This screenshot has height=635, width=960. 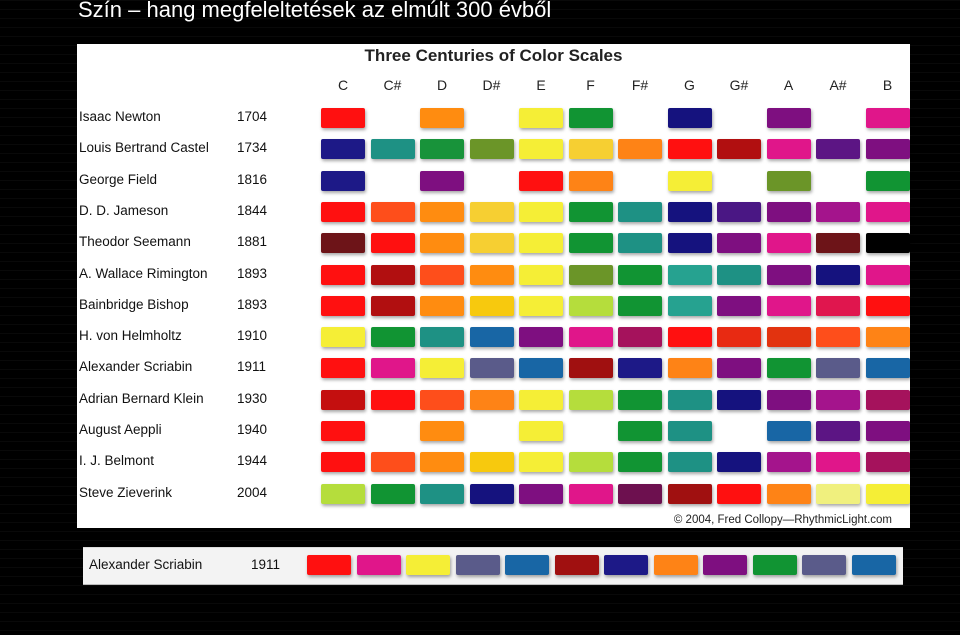 What do you see at coordinates (252, 116) in the screenshot?
I see `row-year: 1704` at bounding box center [252, 116].